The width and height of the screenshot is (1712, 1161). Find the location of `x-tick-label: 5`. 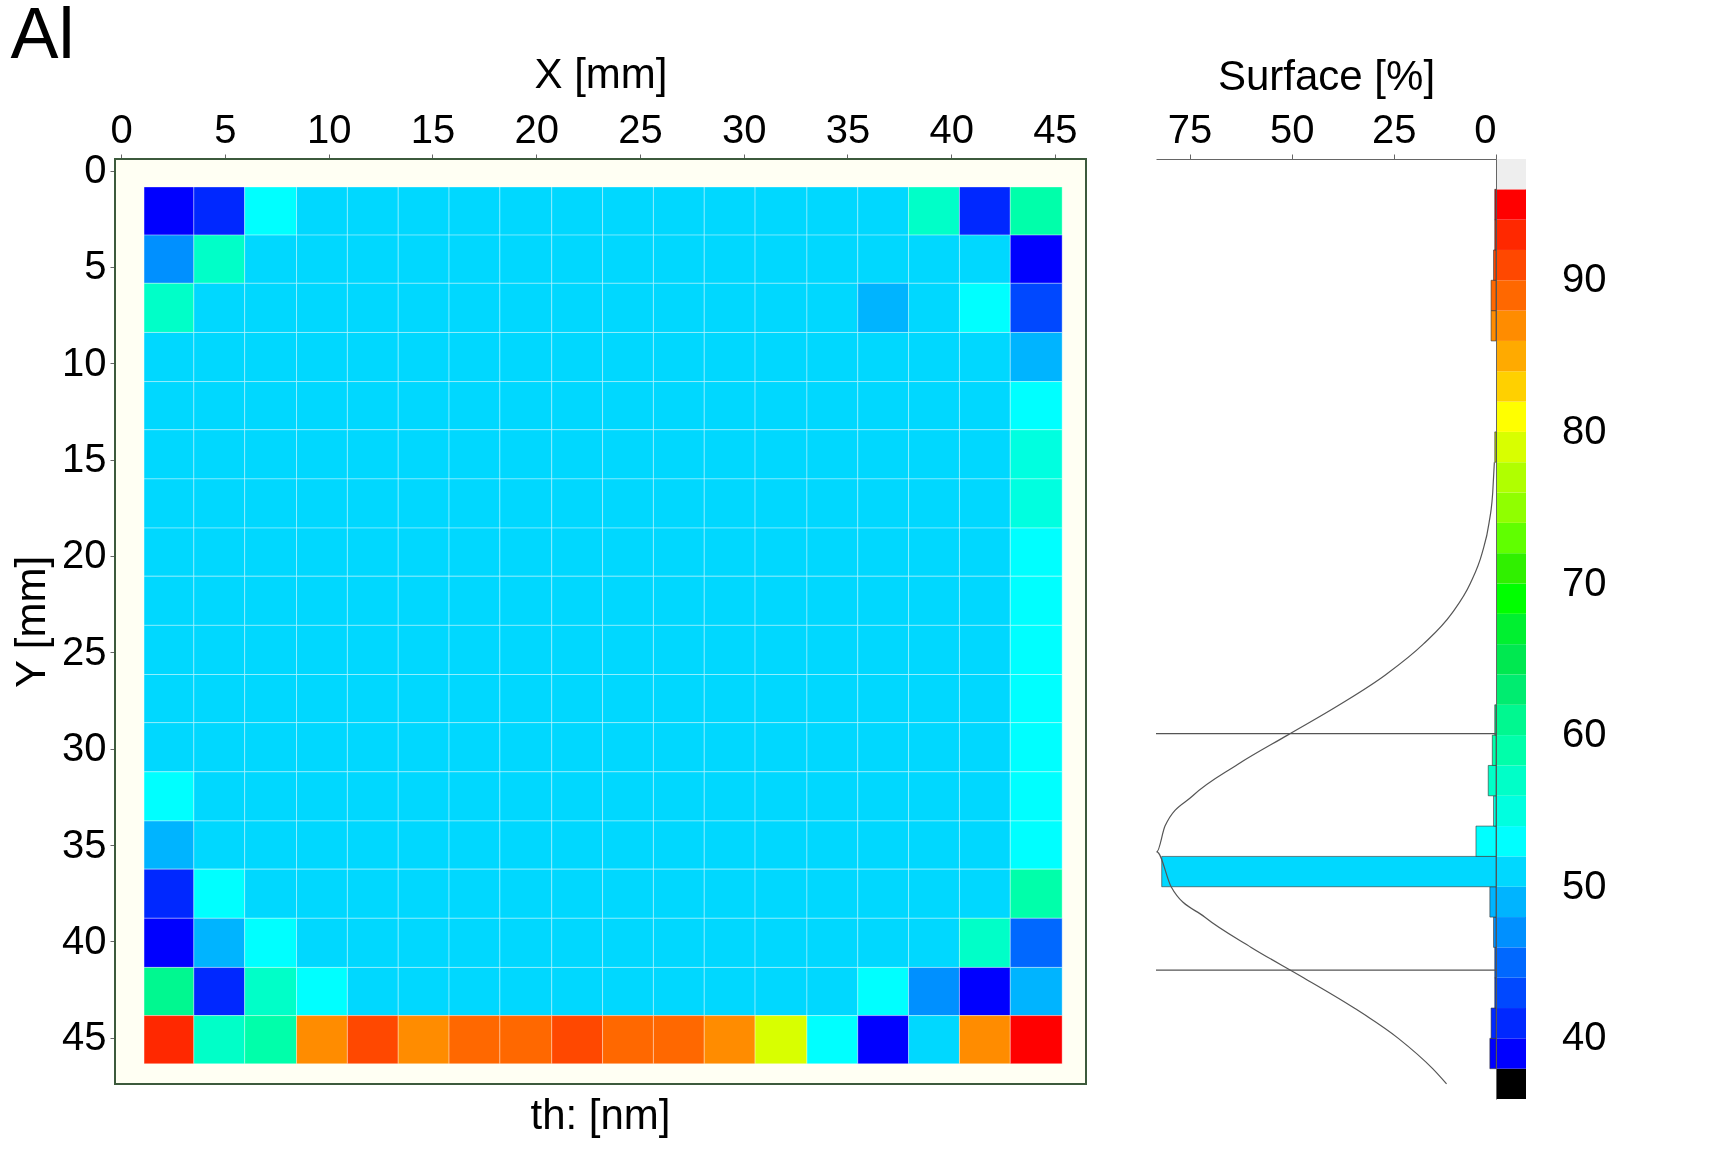

x-tick-label: 5 is located at coordinates (225, 128).